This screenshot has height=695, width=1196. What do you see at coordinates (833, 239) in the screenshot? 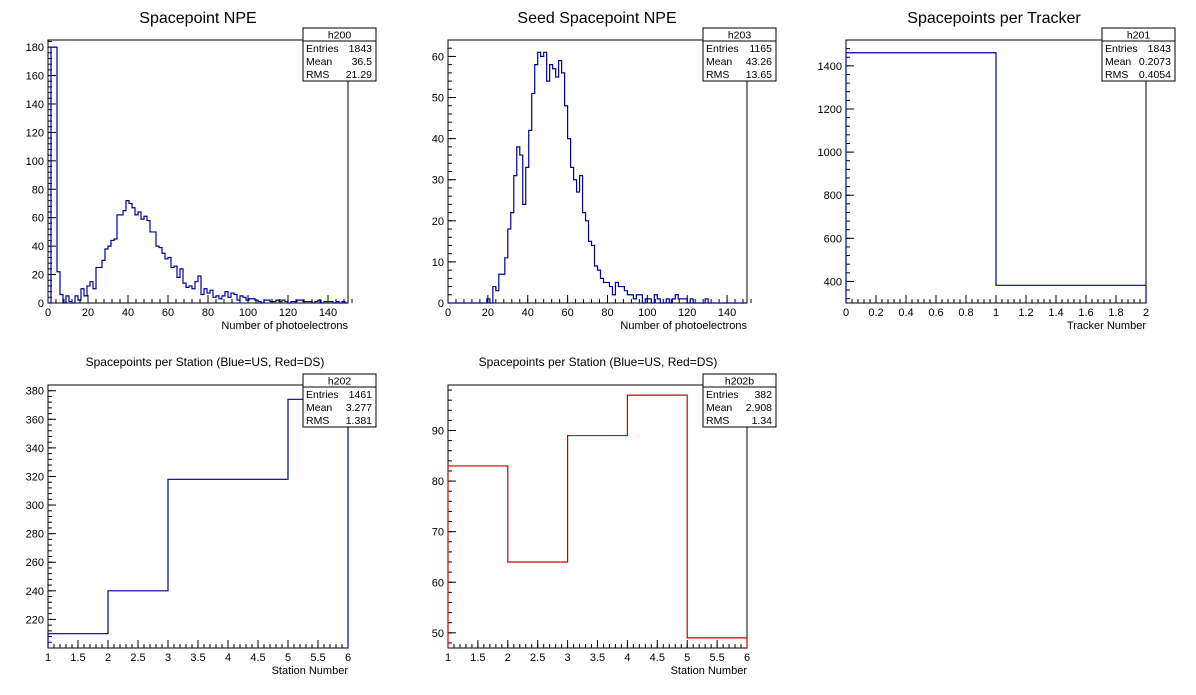
I see `y-tick-label: 600` at bounding box center [833, 239].